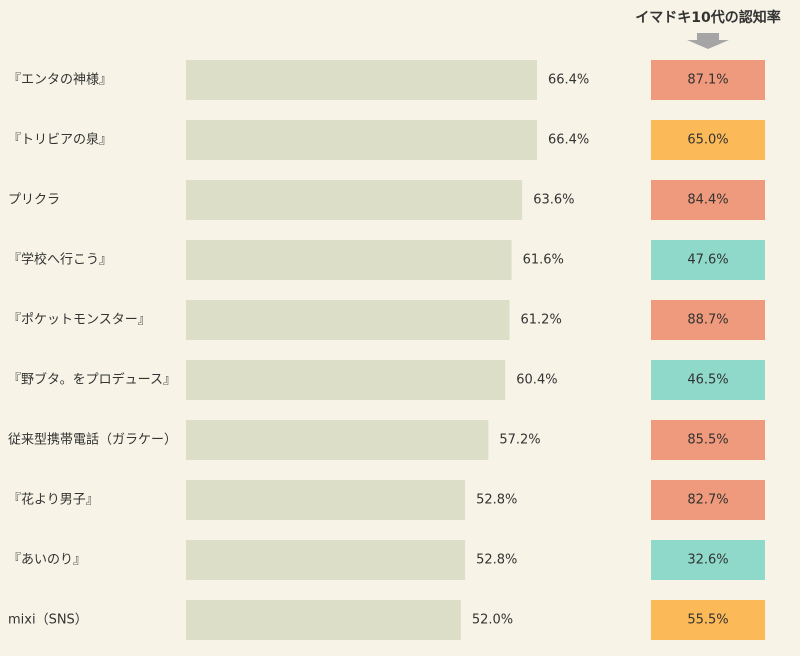  I want to click on value-label: 63.6%, so click(553, 200).